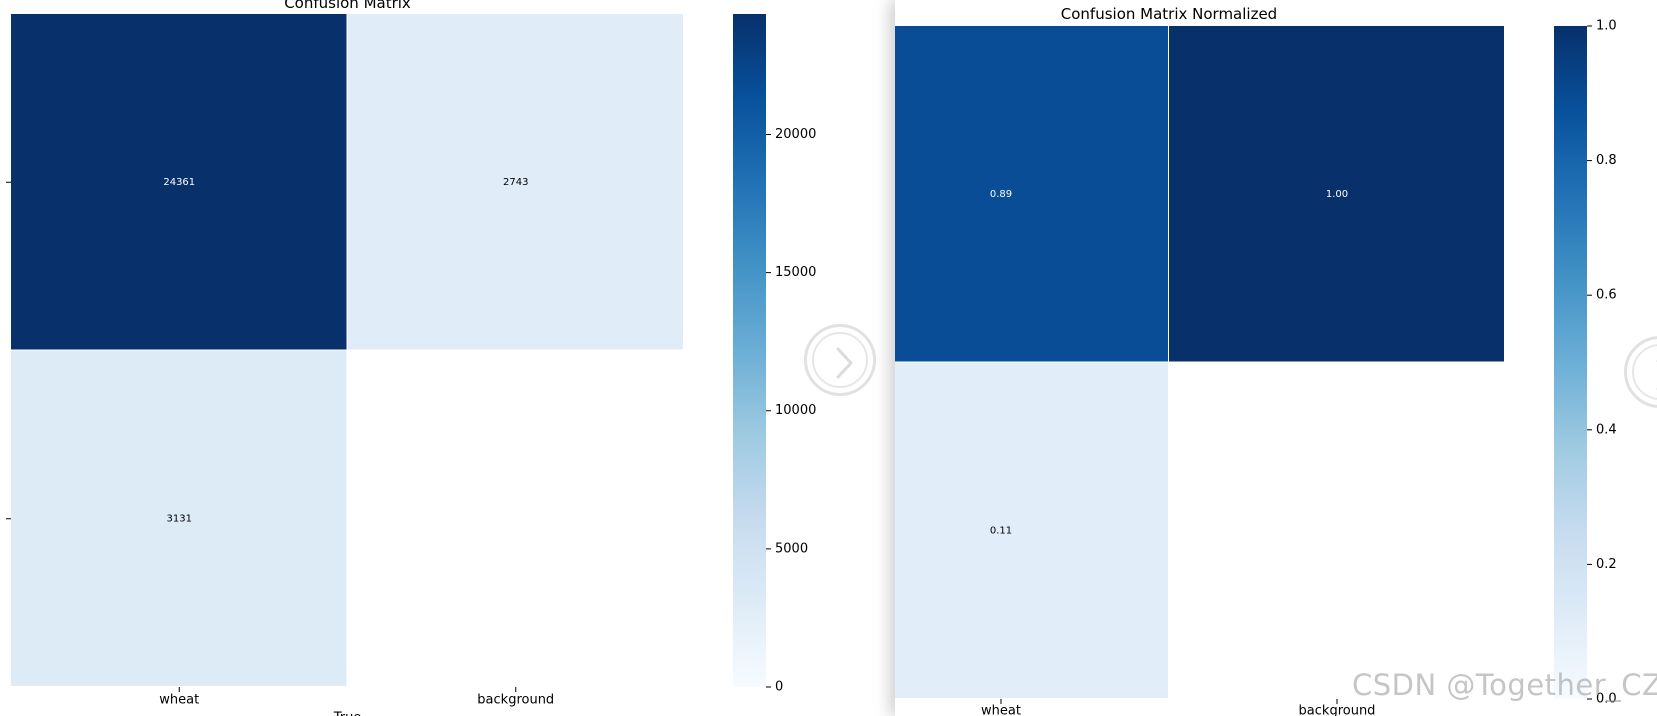 Image resolution: width=1657 pixels, height=716 pixels. What do you see at coordinates (1504, 685) in the screenshot?
I see `watermark-text: CSDN @Together_CZ` at bounding box center [1504, 685].